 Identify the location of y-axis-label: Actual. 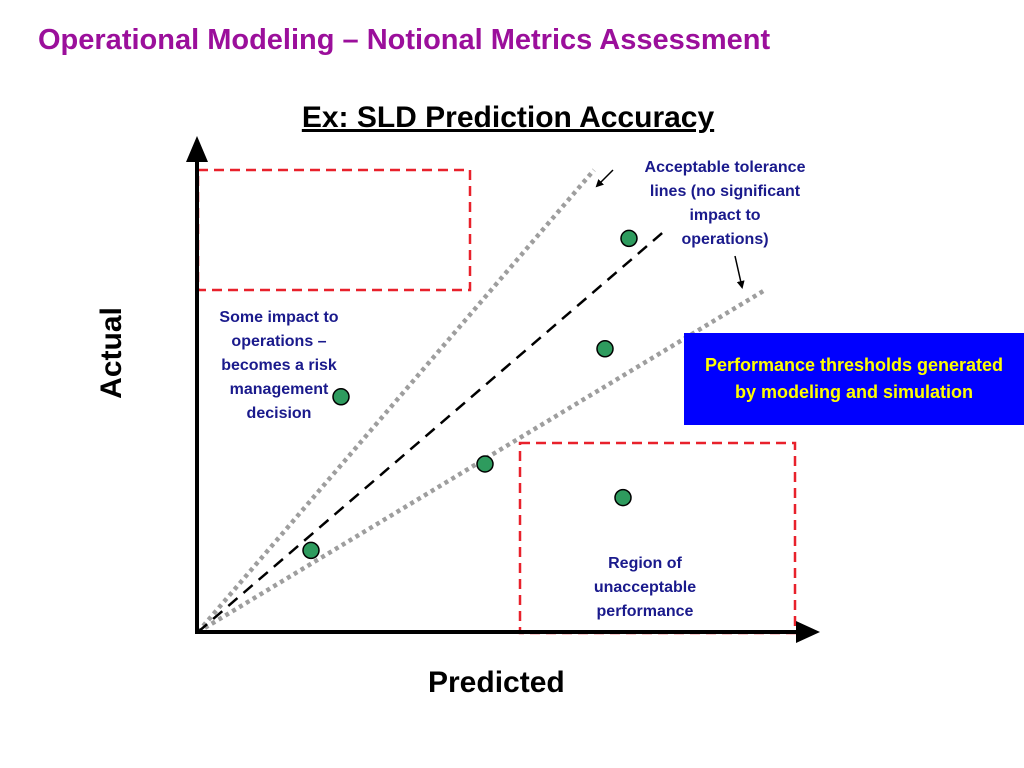
(111, 353).